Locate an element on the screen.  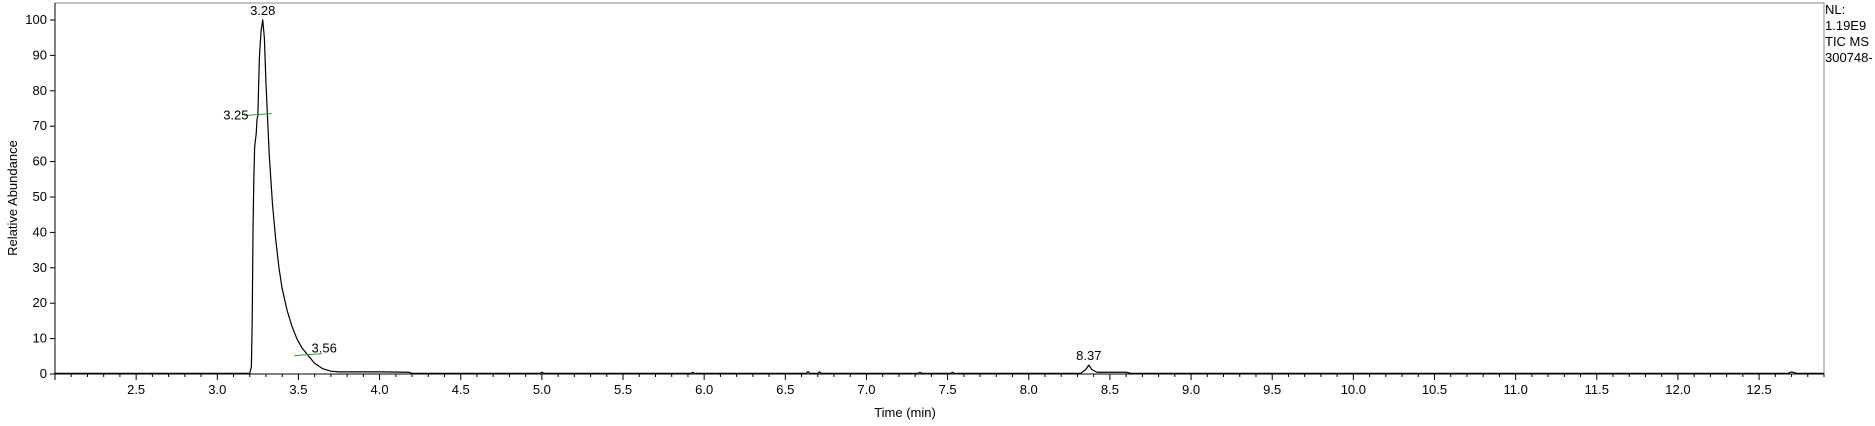
x-tick-label: 12.5 is located at coordinates (1758, 389).